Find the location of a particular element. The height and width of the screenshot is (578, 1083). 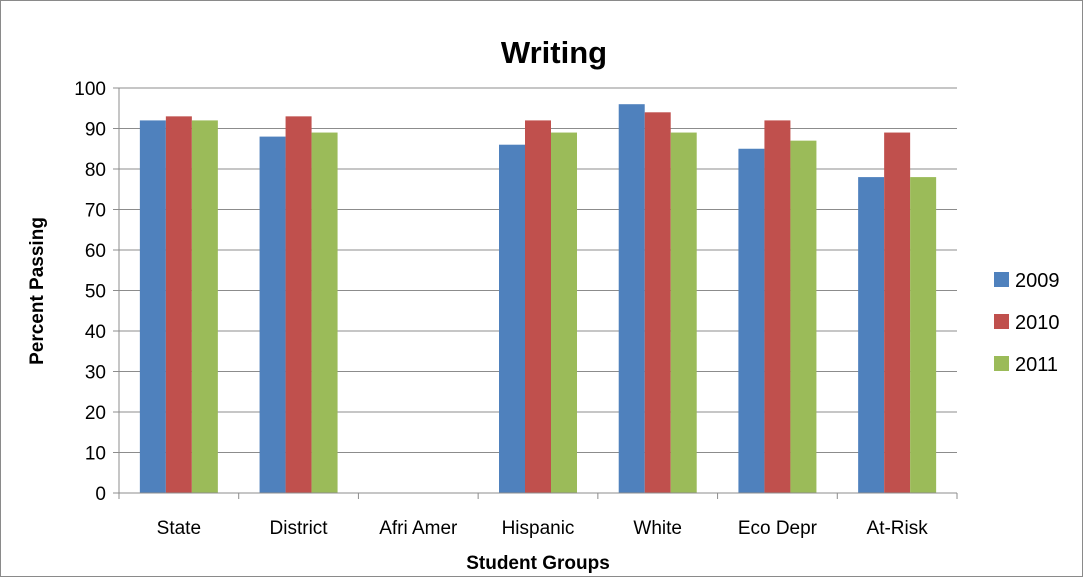

y-tick-labels: 0 10 20 30 40 50 60 70 80 90 100 is located at coordinates (90, 292).